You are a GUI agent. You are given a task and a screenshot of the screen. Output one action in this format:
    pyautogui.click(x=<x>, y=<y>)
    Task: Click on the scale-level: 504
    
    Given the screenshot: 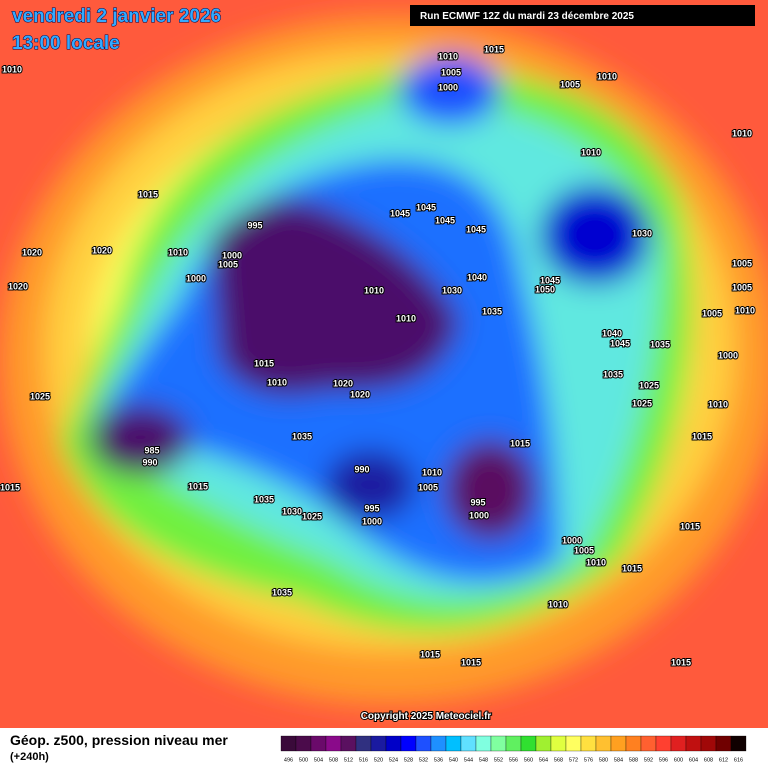 What is the action you would take?
    pyautogui.click(x=318, y=760)
    